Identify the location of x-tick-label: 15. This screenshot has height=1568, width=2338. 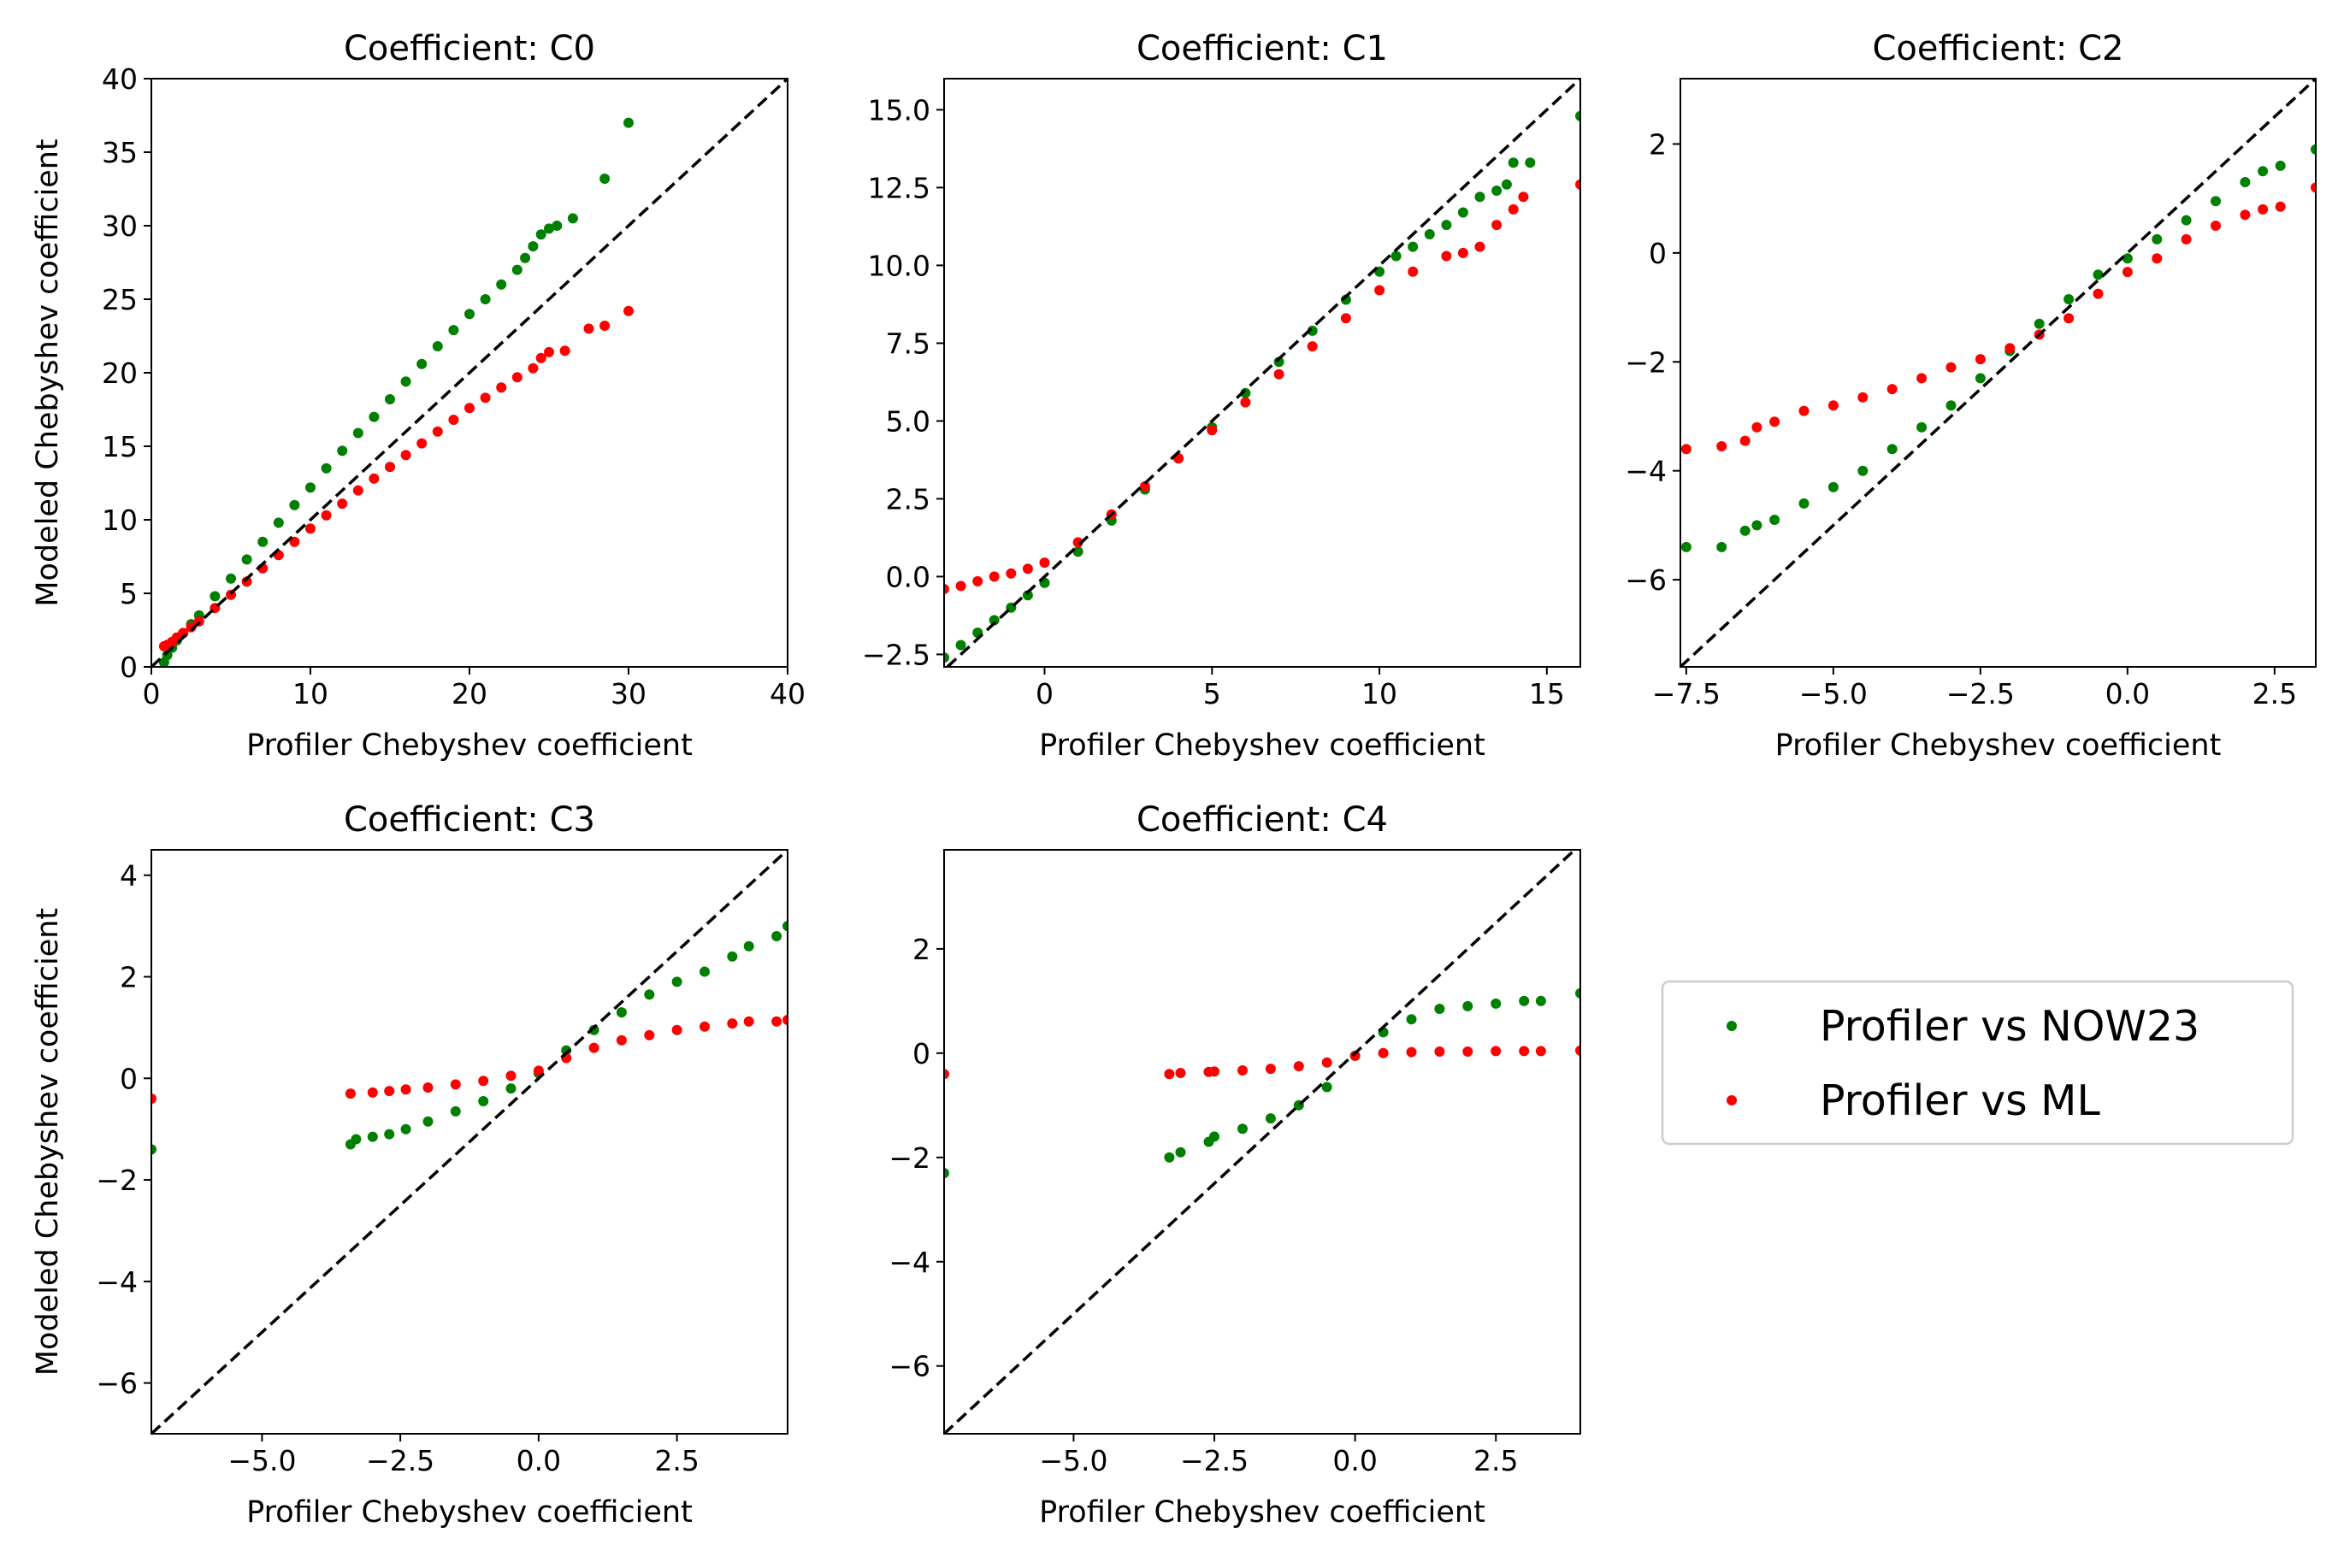
(1547, 693).